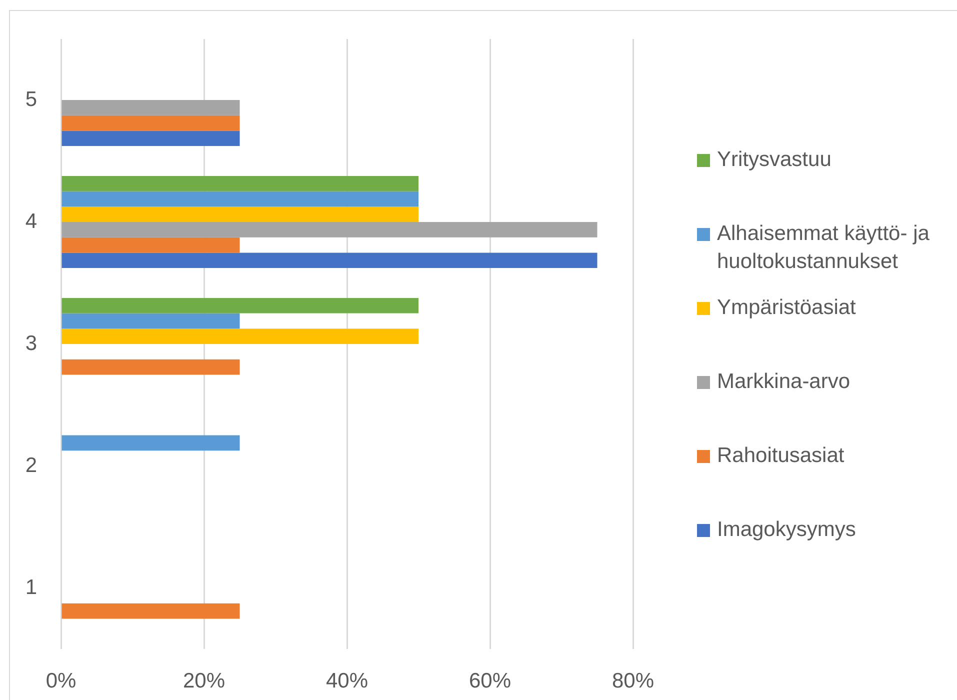  I want to click on x-tick-label: 60%, so click(490, 680).